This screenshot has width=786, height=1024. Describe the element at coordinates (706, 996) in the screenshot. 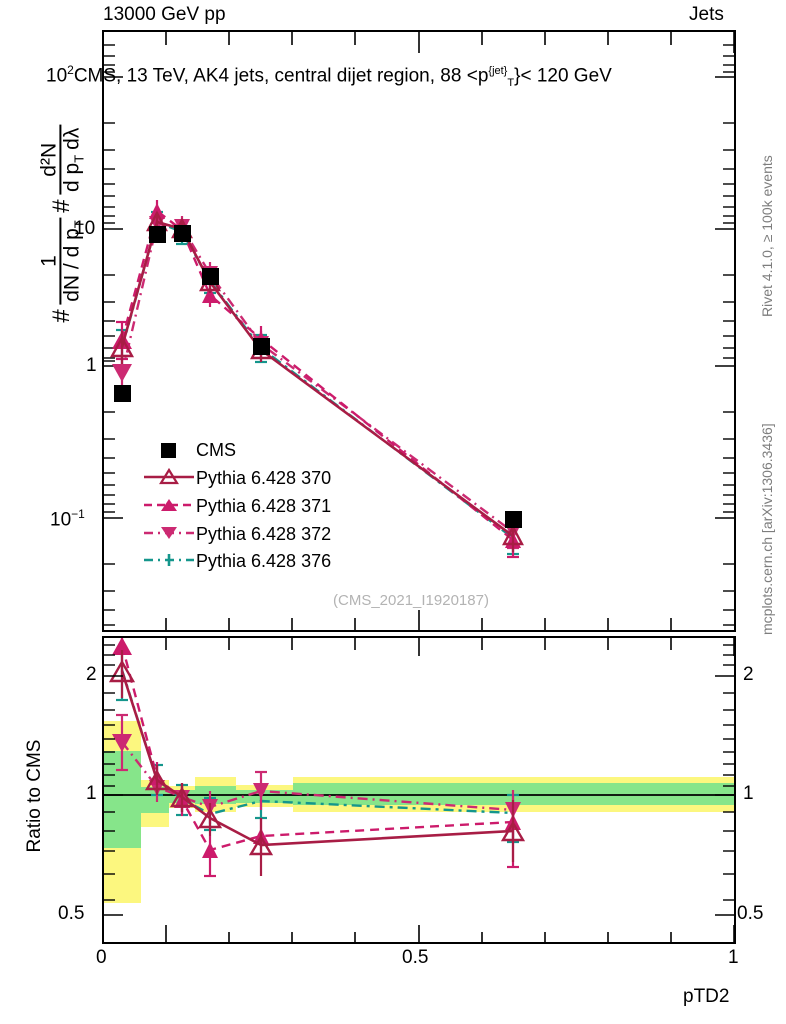

I see `xaxis-label: pTD2` at that location.